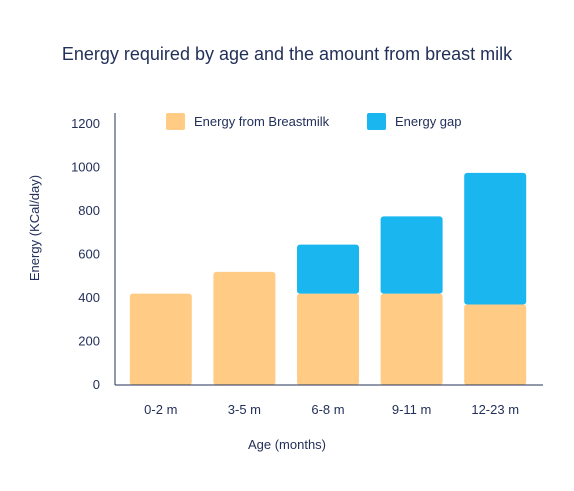 Image resolution: width=574 pixels, height=491 pixels. Describe the element at coordinates (89, 340) in the screenshot. I see `y-tick-label: 200` at that location.